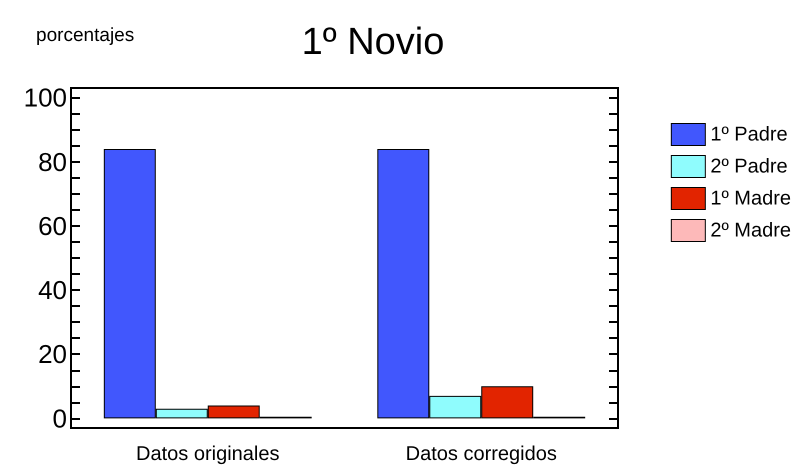  I want to click on legend-label: 1º Padre, so click(749, 135).